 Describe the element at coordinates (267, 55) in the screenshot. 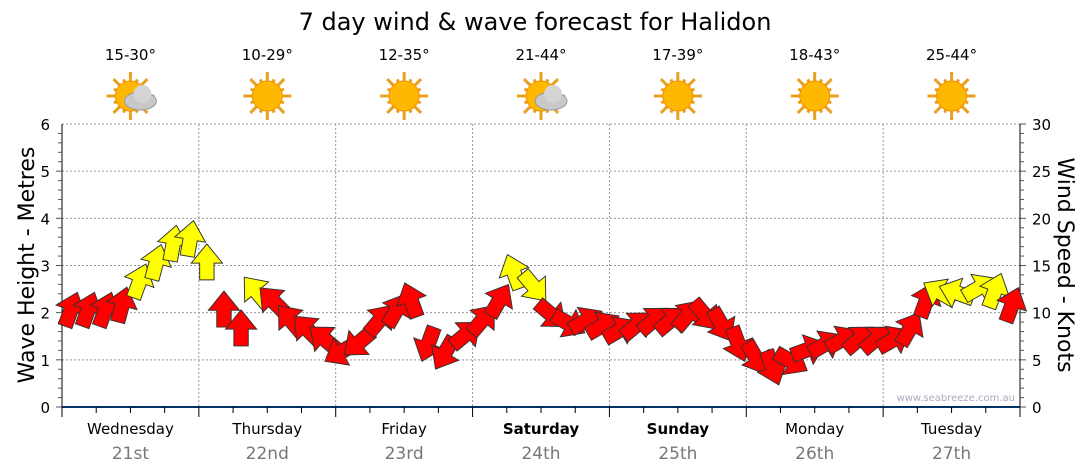

I see `day-temp-range: 10-29°` at that location.